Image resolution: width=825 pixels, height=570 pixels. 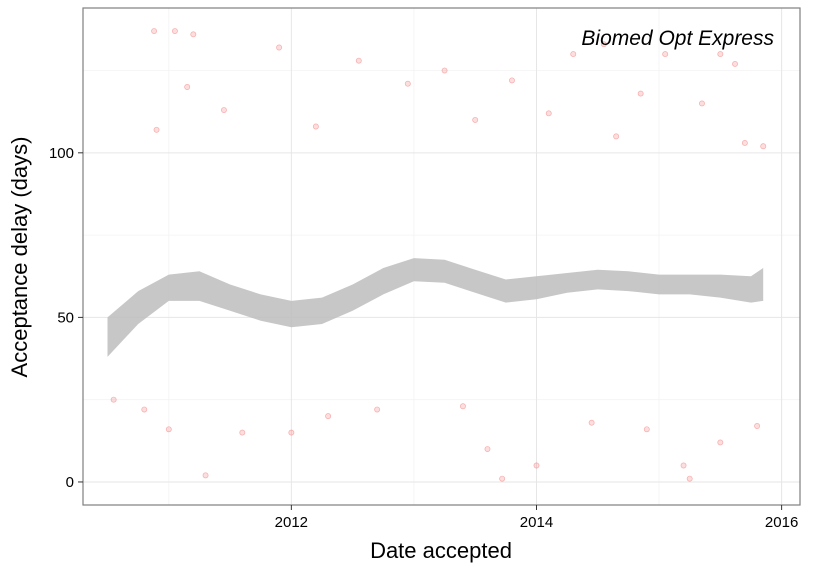 What do you see at coordinates (677, 38) in the screenshot?
I see `panel-annotation: Biomed Opt Express` at bounding box center [677, 38].